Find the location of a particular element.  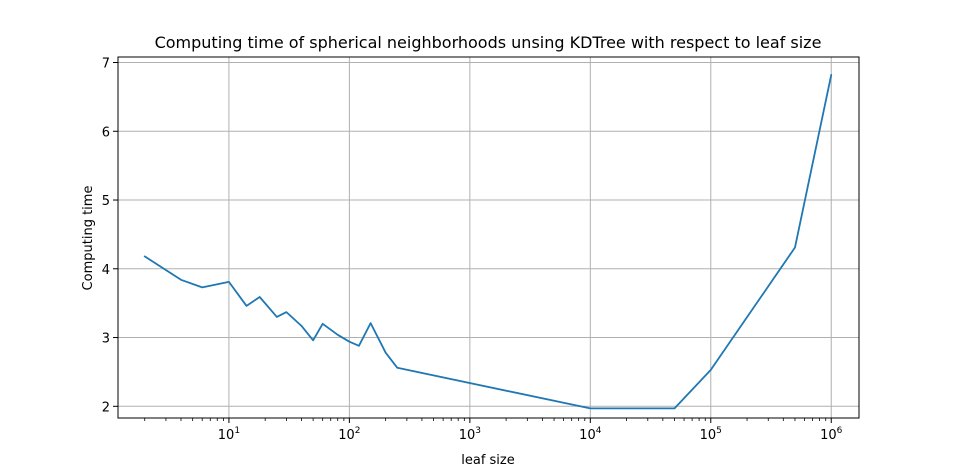

y-axis: 2 3 4 5 6 7 is located at coordinates (110, 236).